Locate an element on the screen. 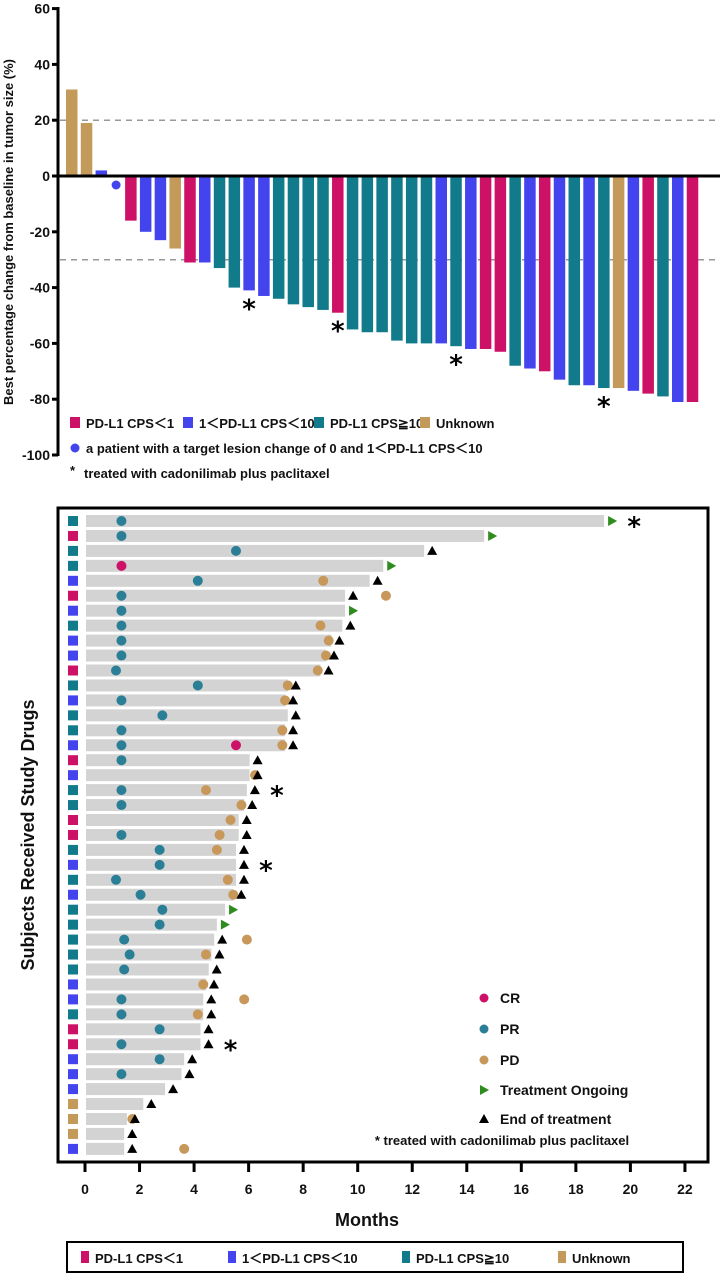 Image resolution: width=721 pixels, height=1280 pixels. zero-change-dot is located at coordinates (116, 185).